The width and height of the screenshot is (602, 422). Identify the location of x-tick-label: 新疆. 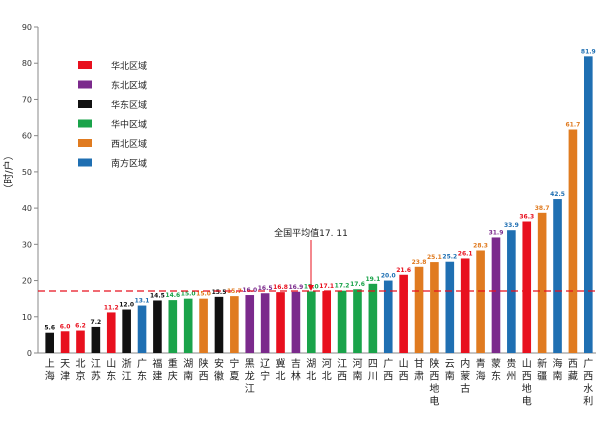
(542, 370).